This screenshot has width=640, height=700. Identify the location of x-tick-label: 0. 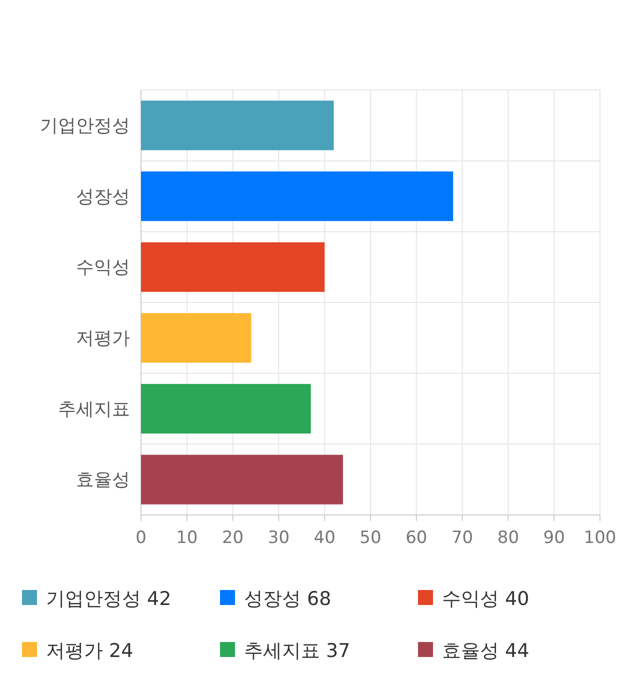
(141, 538).